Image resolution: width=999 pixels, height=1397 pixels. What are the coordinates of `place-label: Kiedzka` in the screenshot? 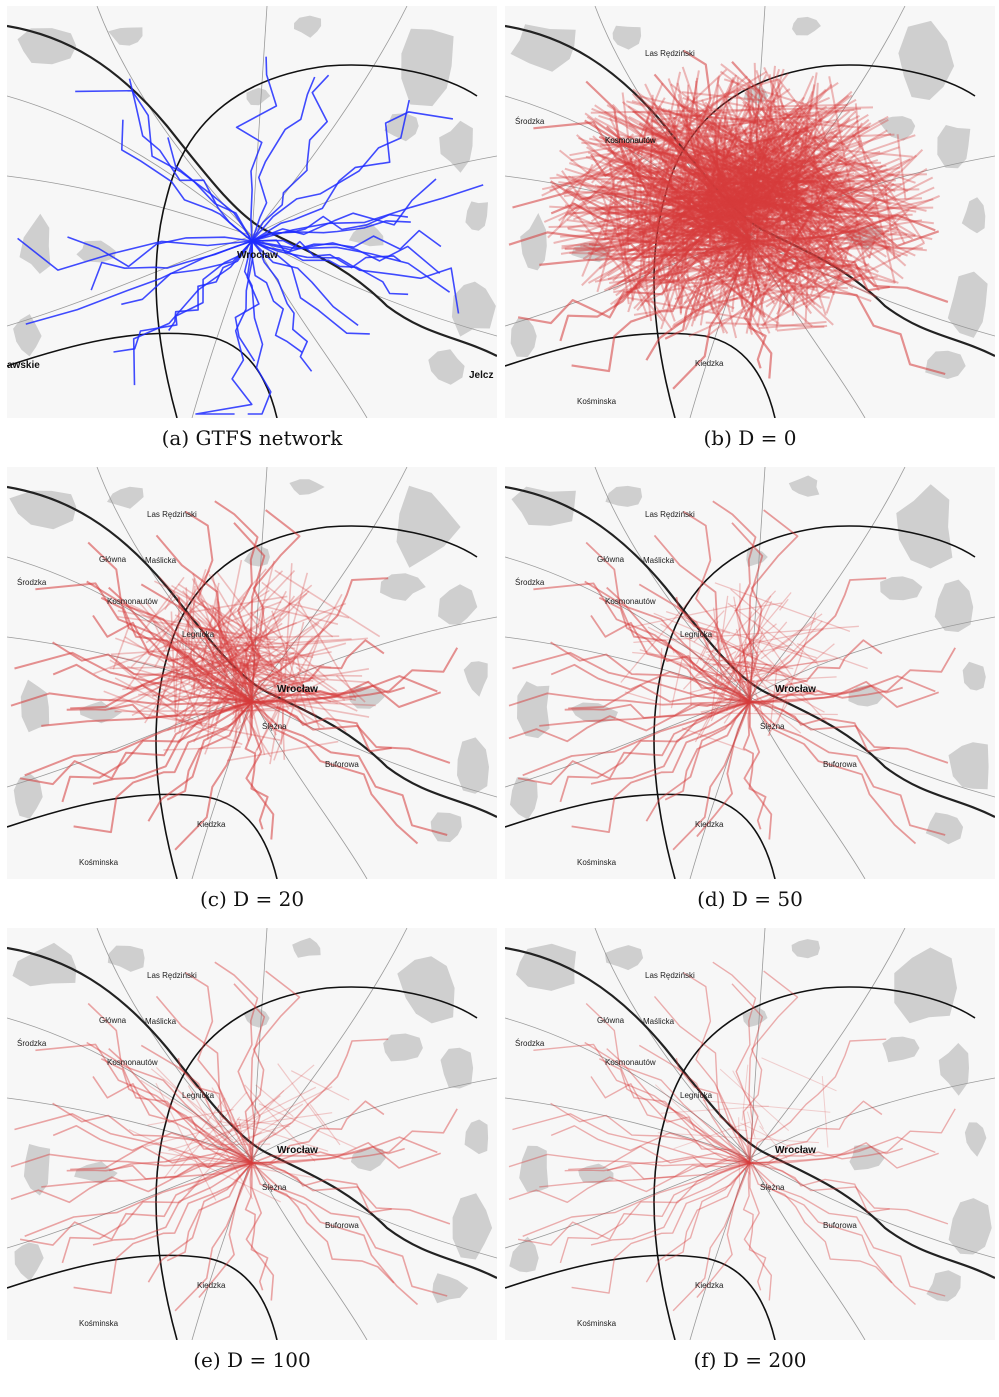 It's located at (709, 824).